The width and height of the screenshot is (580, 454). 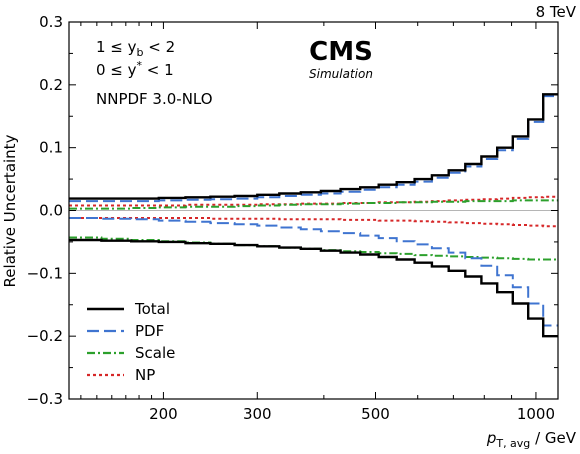 What do you see at coordinates (341, 52) in the screenshot?
I see `experiment-label: CMS` at bounding box center [341, 52].